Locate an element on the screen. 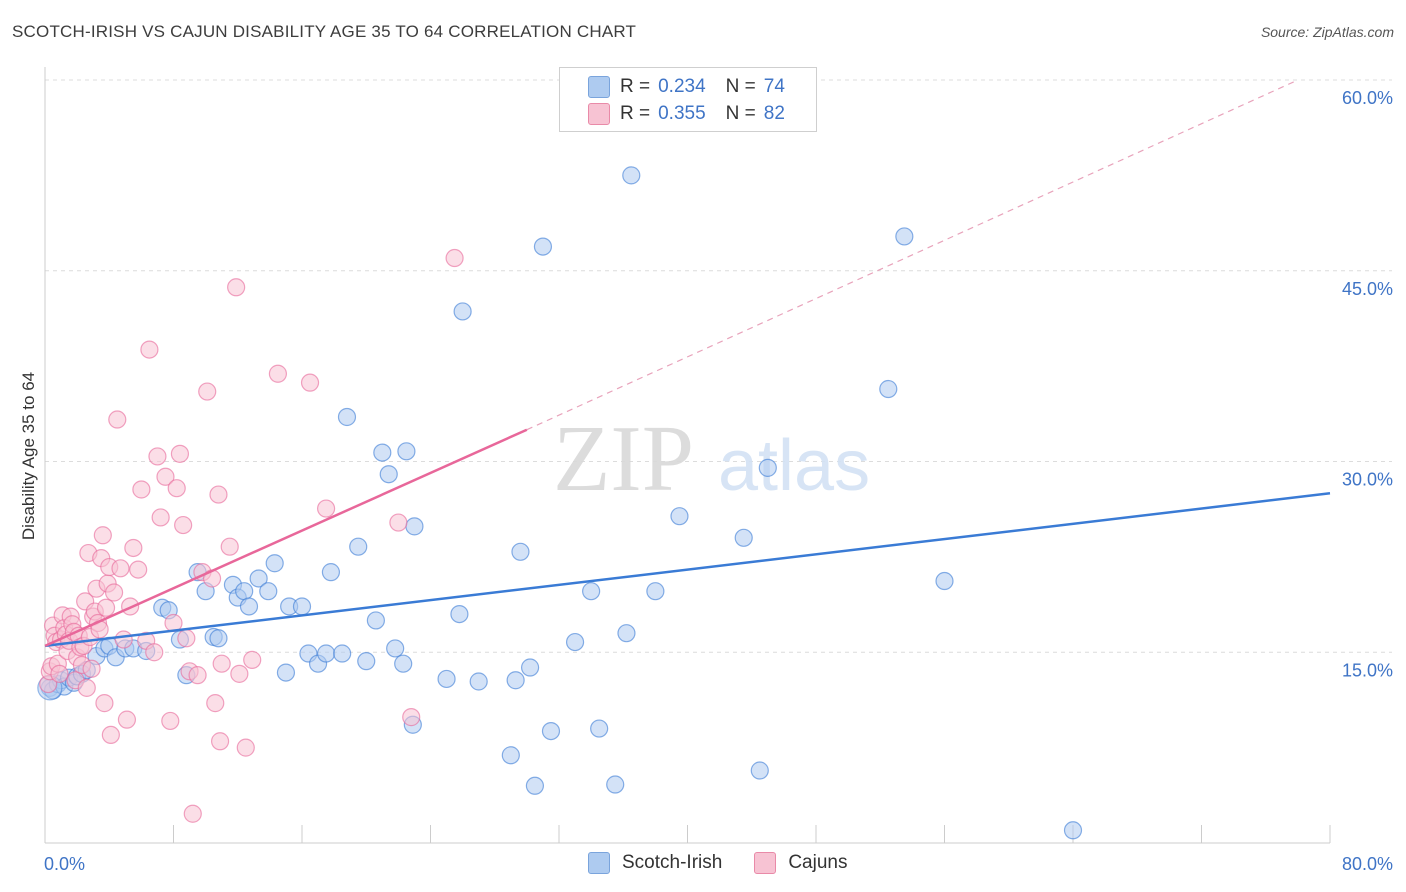 Image resolution: width=1406 pixels, height=892 pixels. legend-r-label: R = is located at coordinates (635, 113).